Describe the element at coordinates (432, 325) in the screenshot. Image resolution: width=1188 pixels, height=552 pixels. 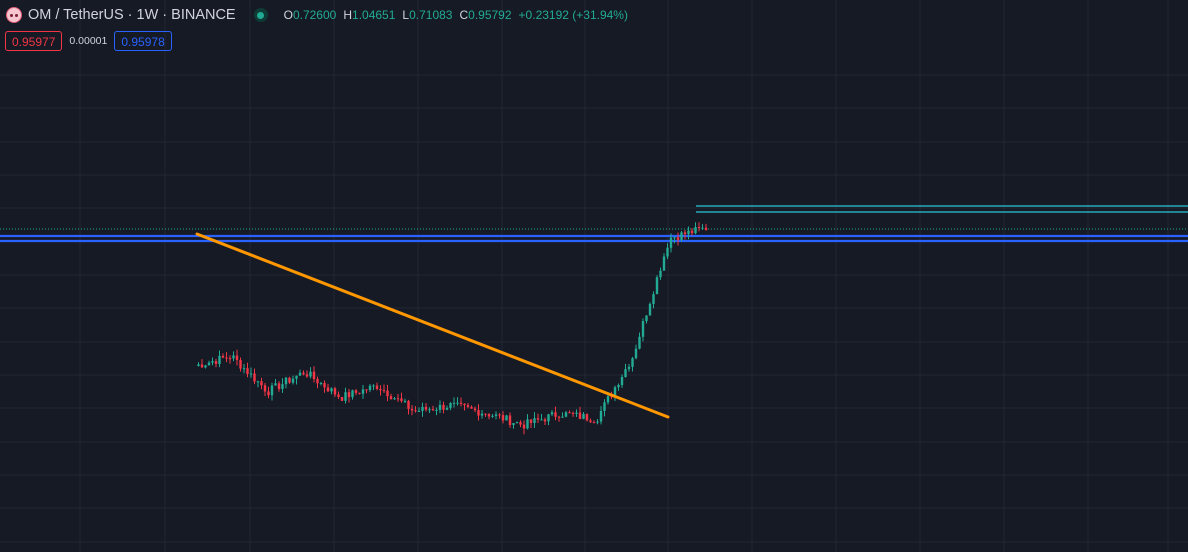
I see `descending-trendline` at that location.